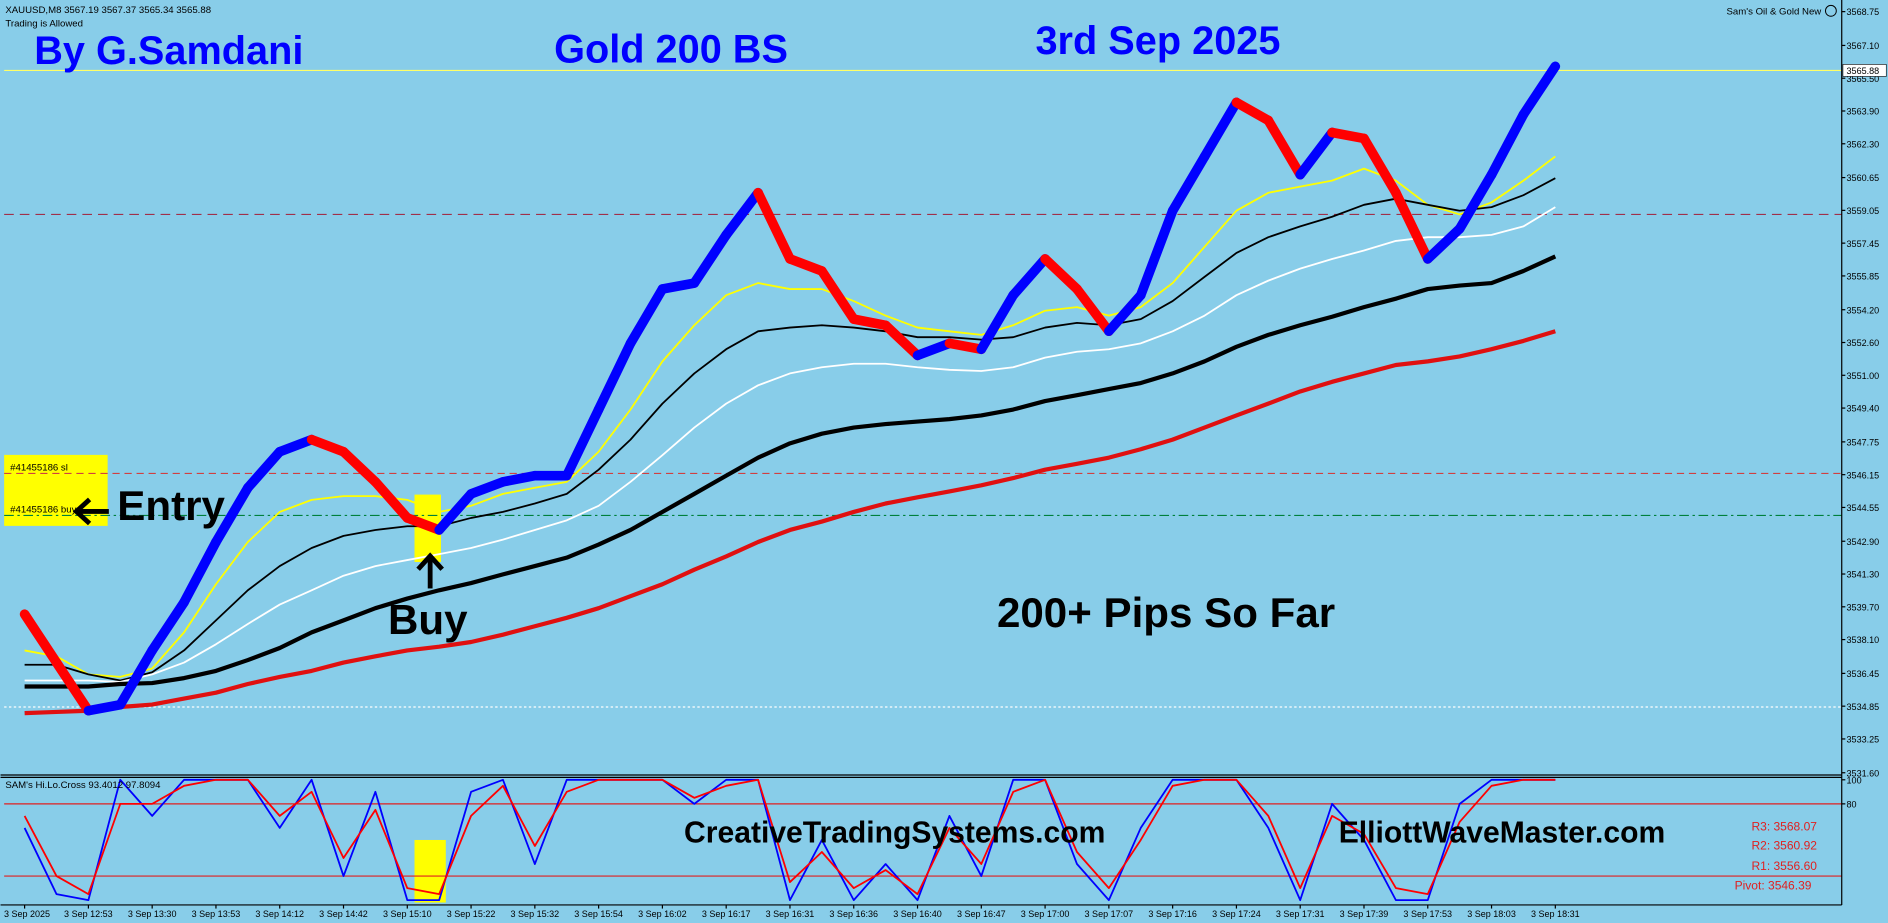  What do you see at coordinates (1863, 508) in the screenshot?
I see `y-tick-label: 3544.55` at bounding box center [1863, 508].